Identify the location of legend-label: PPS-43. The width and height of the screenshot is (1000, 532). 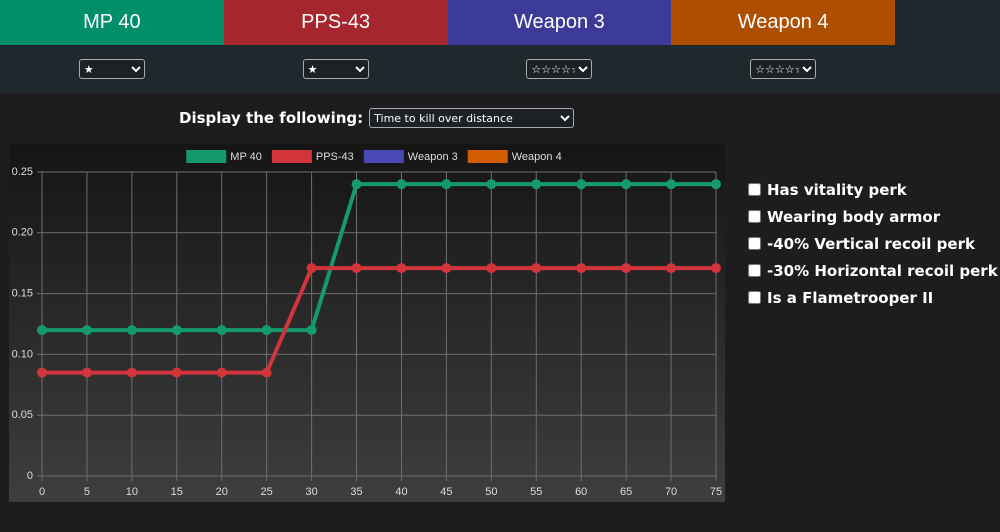
(335, 157).